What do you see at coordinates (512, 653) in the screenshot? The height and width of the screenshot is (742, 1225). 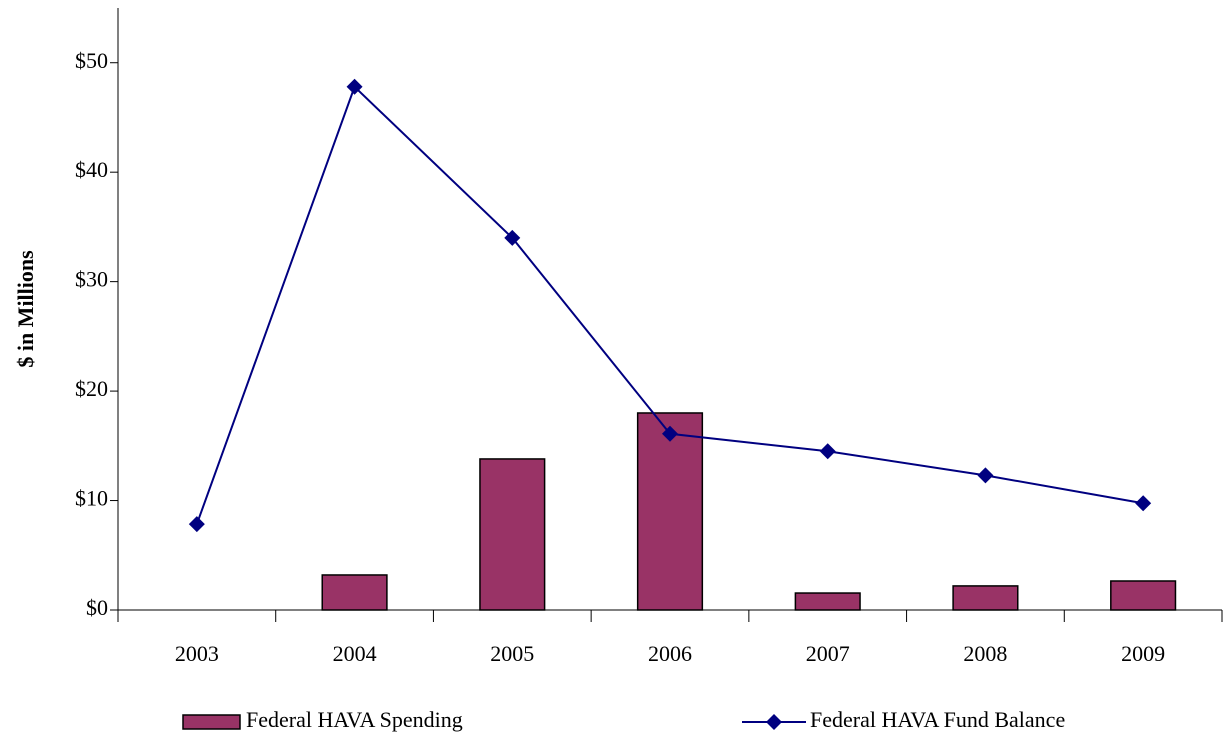 I see `x-tick-label: 2005` at bounding box center [512, 653].